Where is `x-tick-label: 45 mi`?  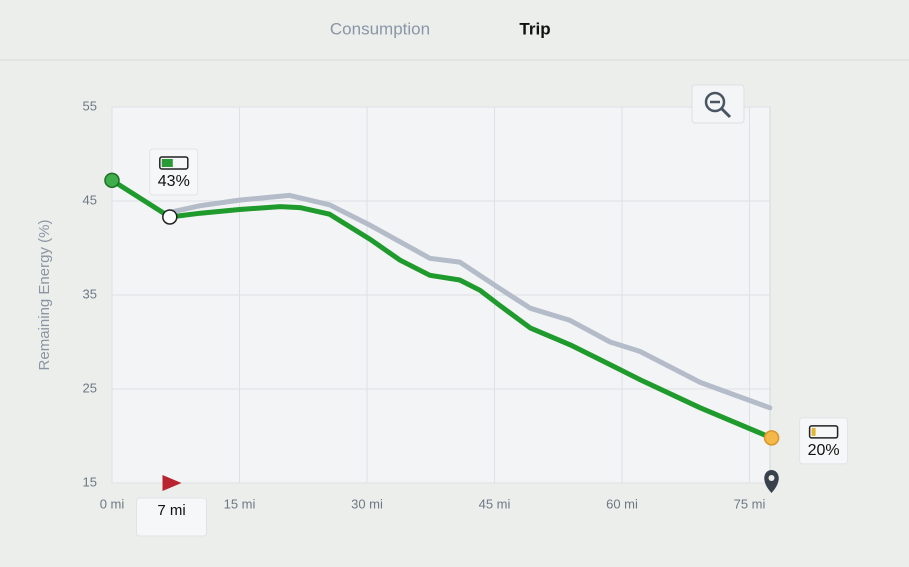 x-tick-label: 45 mi is located at coordinates (495, 503).